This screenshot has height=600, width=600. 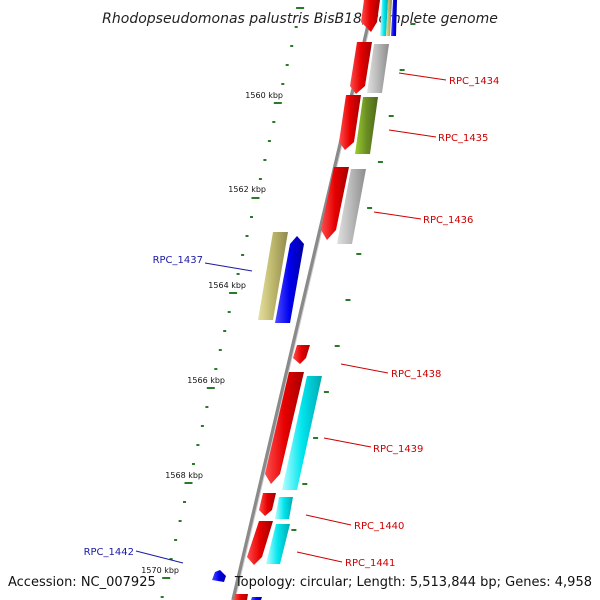 What do you see at coordinates (184, 475) in the screenshot?
I see `tick-label-1568: 1568 kbp` at bounding box center [184, 475].